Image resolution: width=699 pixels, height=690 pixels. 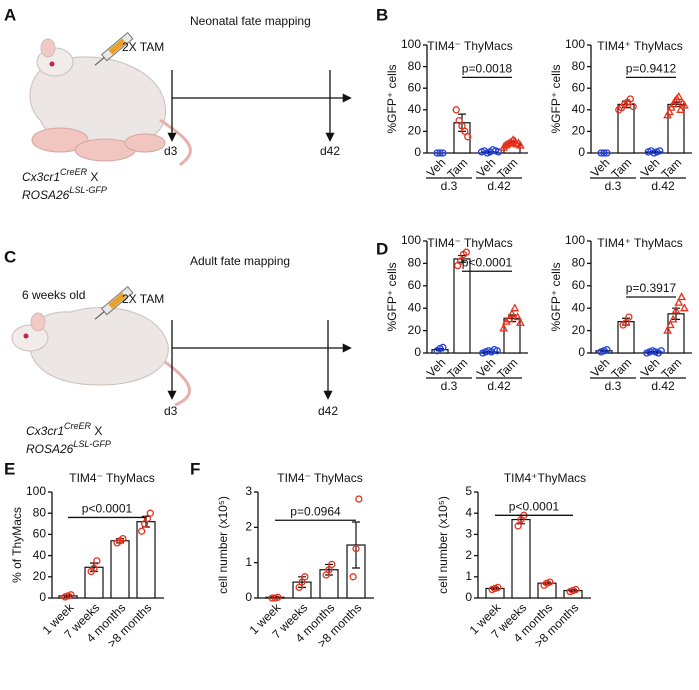 What do you see at coordinates (330, 151) in the screenshot?
I see `timepoint-label: d42` at bounding box center [330, 151].